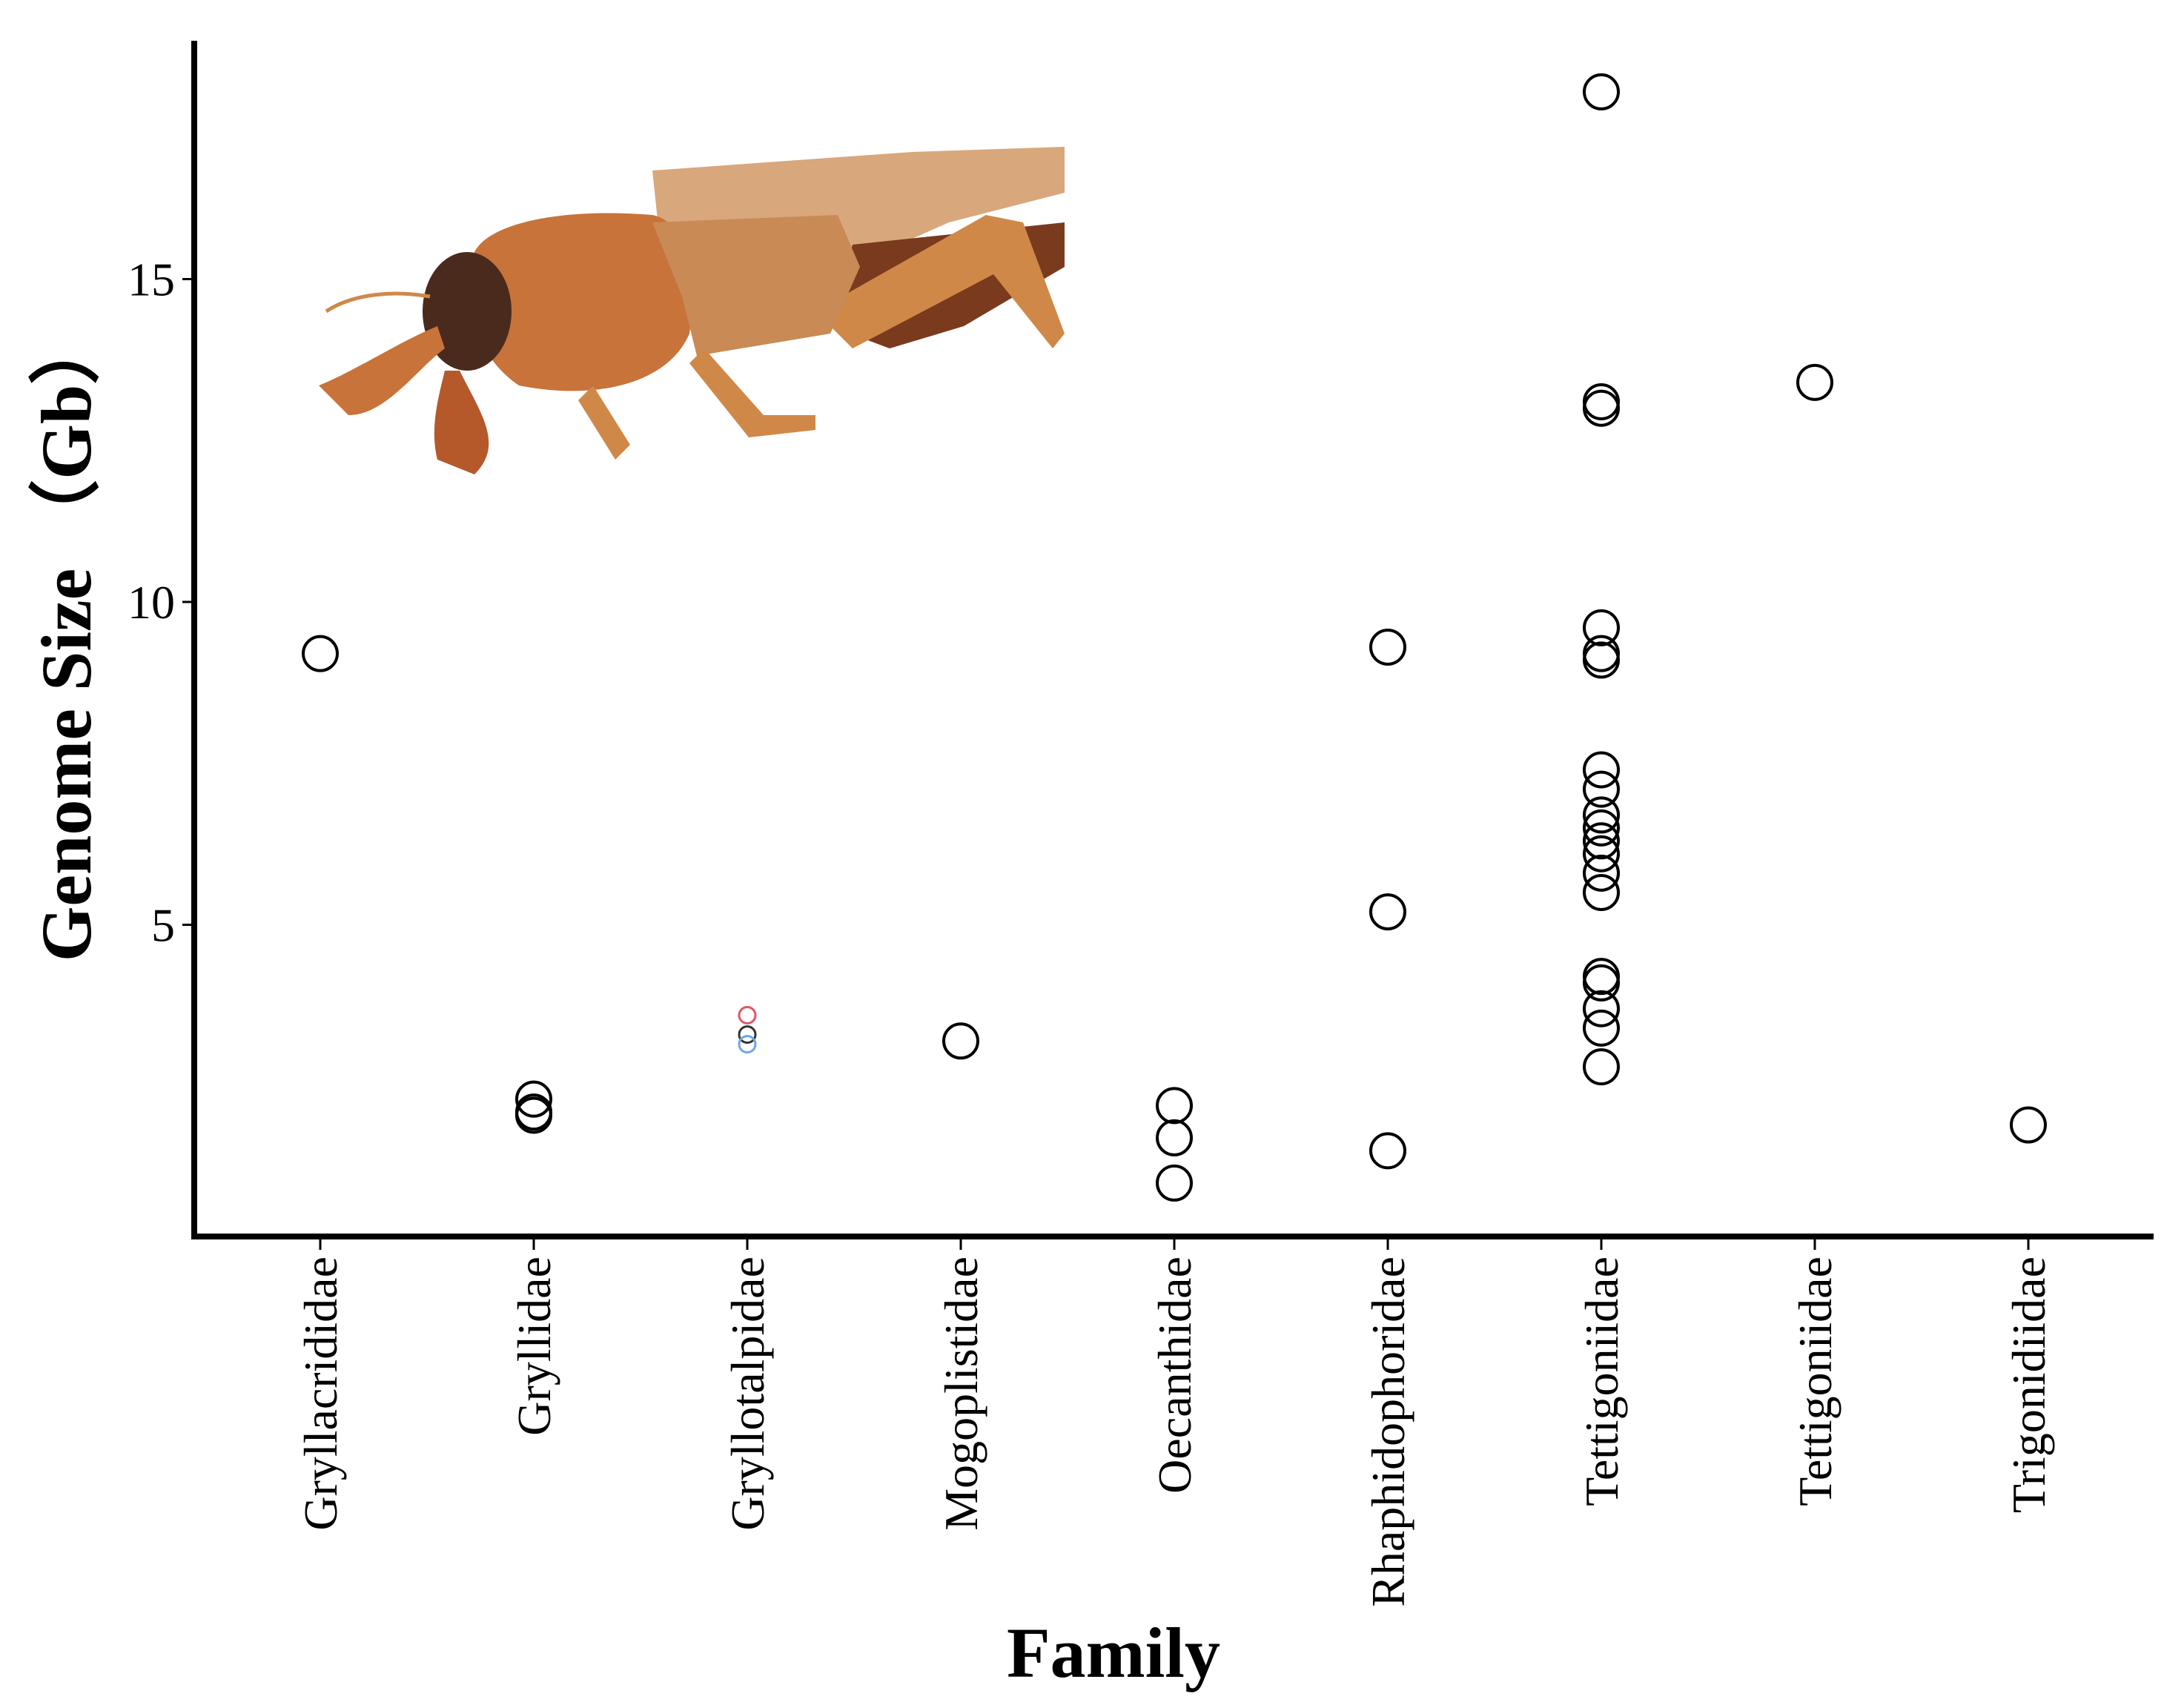 This screenshot has height=1705, width=2184. Describe the element at coordinates (151, 602) in the screenshot. I see `y-tick-label: 10` at that location.